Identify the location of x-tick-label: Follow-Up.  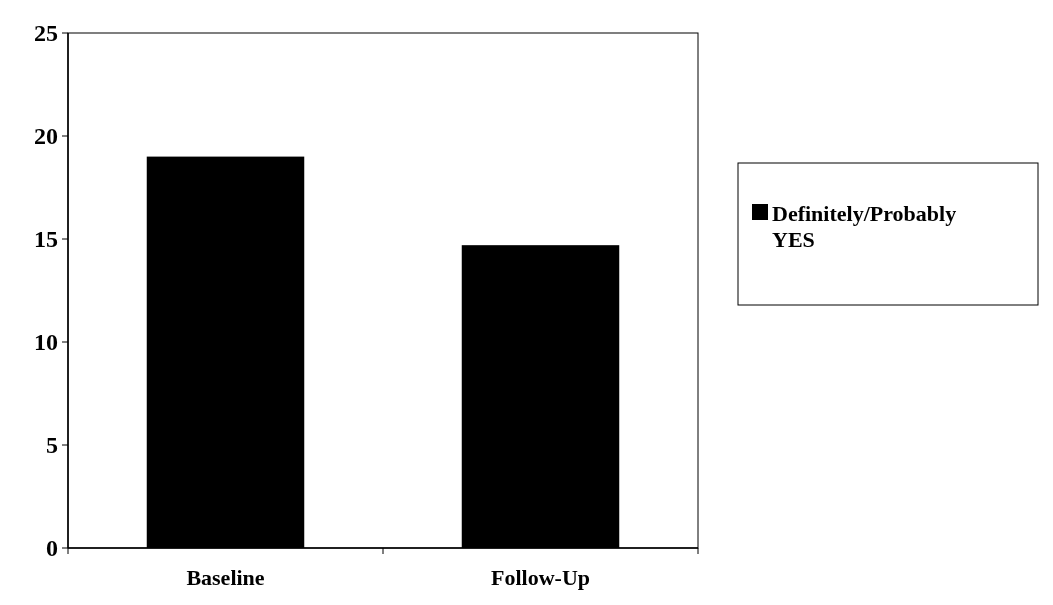
(540, 578).